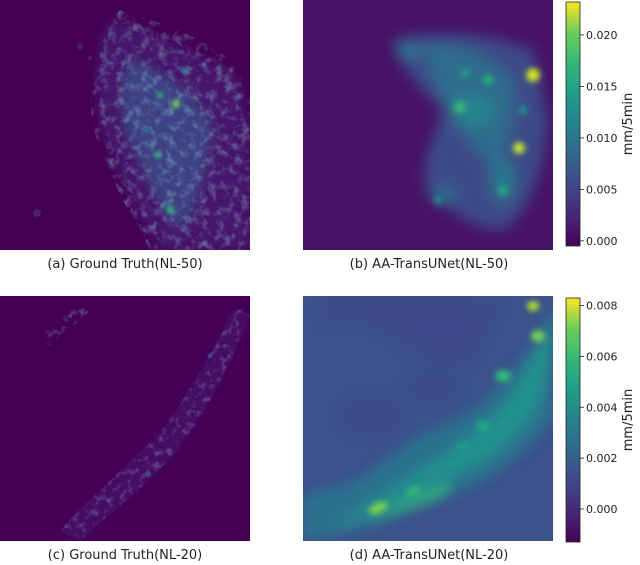 The height and width of the screenshot is (565, 640). What do you see at coordinates (602, 86) in the screenshot?
I see `colorbar-b-tick-label: 0.015` at bounding box center [602, 86].